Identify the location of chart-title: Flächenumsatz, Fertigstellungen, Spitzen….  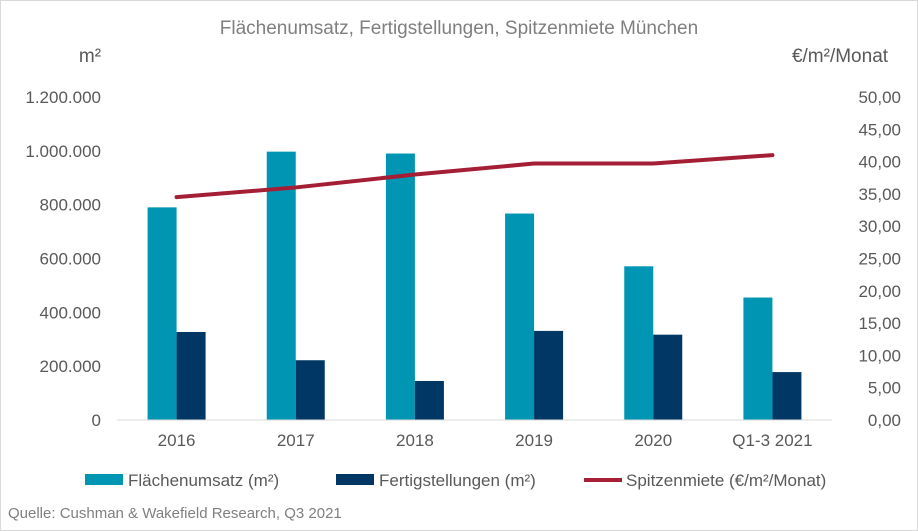
(459, 28).